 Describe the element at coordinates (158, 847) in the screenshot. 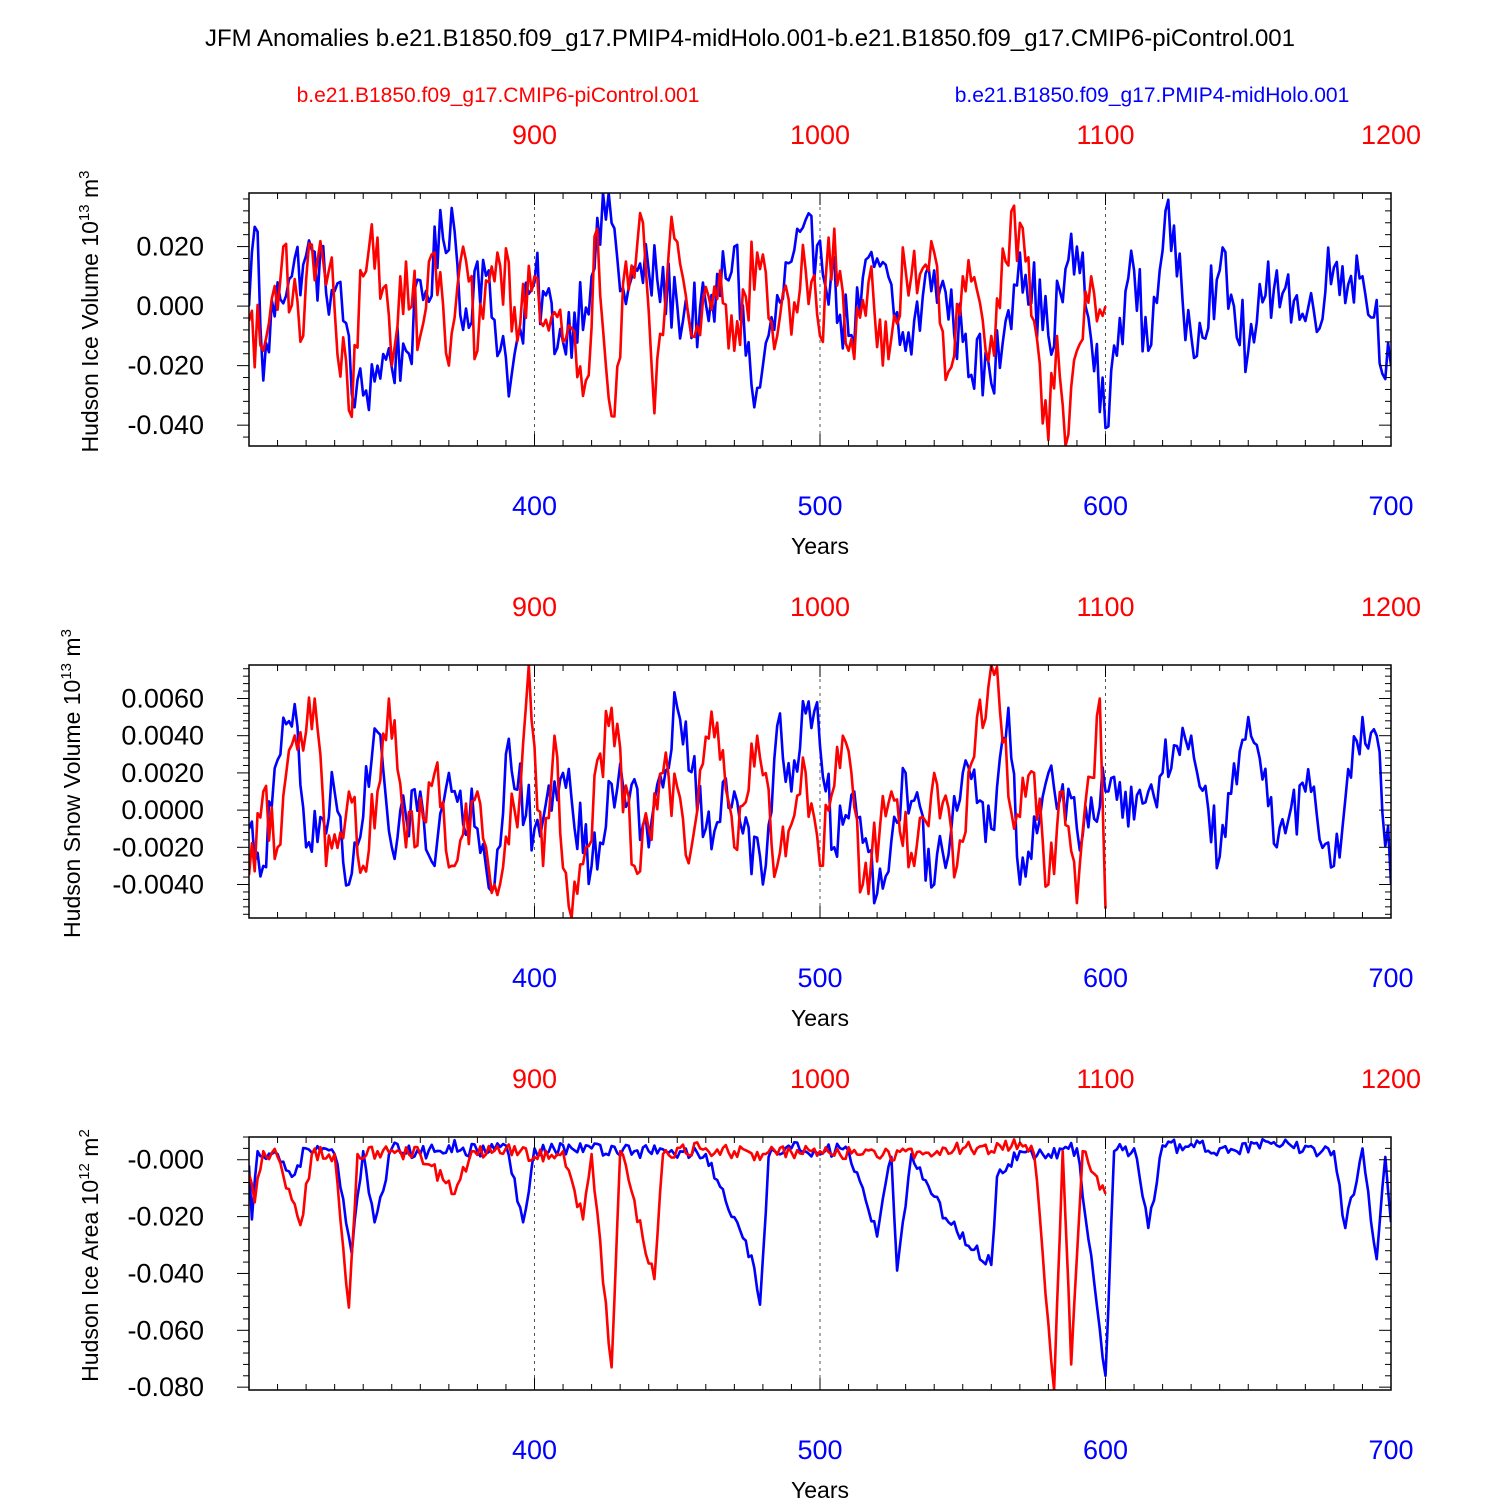

I see `y-tick-label: -0.0020` at that location.